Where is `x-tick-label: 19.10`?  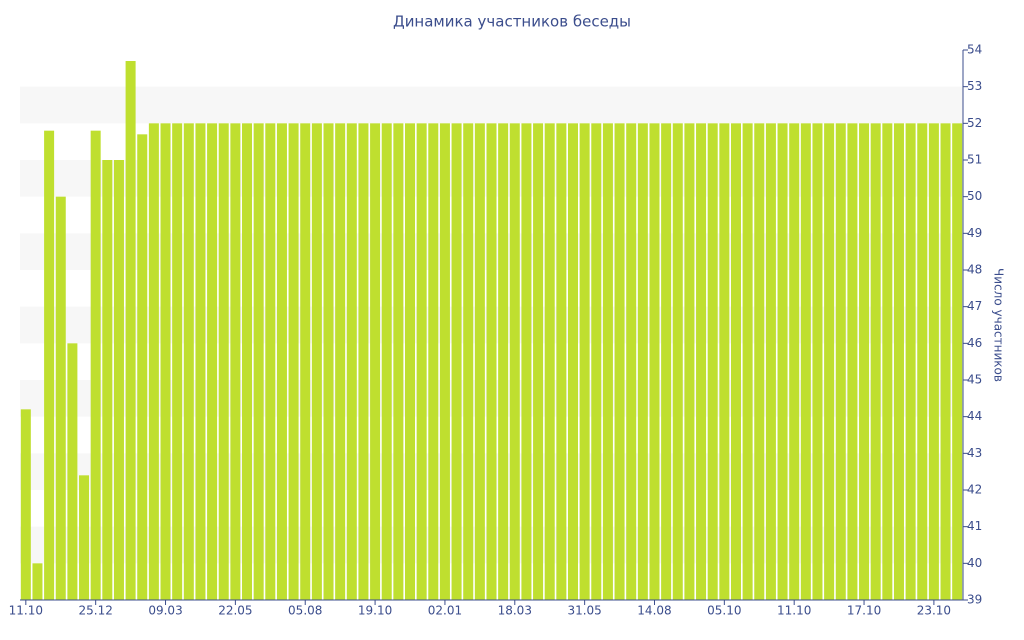 x-tick-label: 19.10 is located at coordinates (375, 611).